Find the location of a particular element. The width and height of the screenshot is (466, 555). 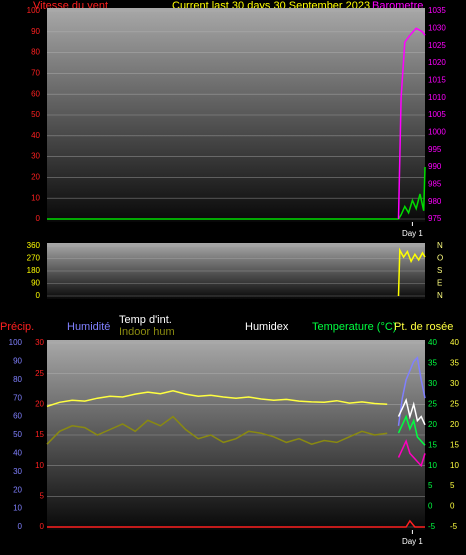

legend-entry: Pt. de rosée is located at coordinates (423, 327).